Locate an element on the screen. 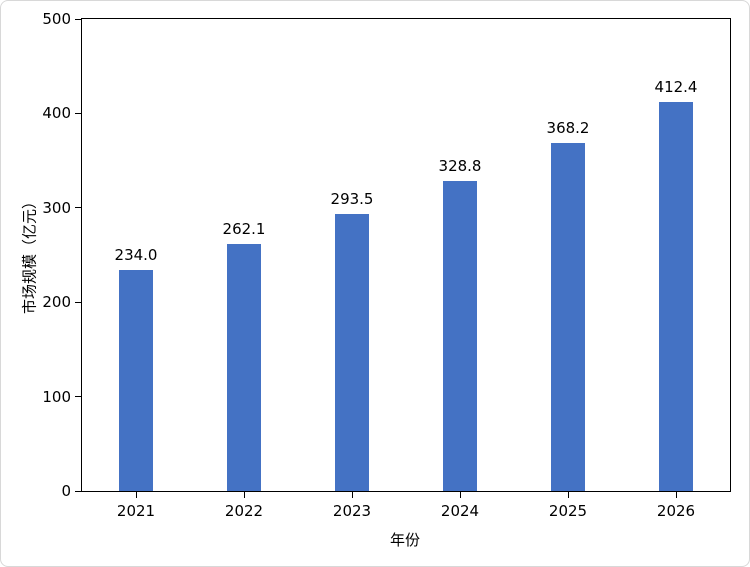 The height and width of the screenshot is (567, 750). bar-value-label: 293.5 is located at coordinates (352, 198).